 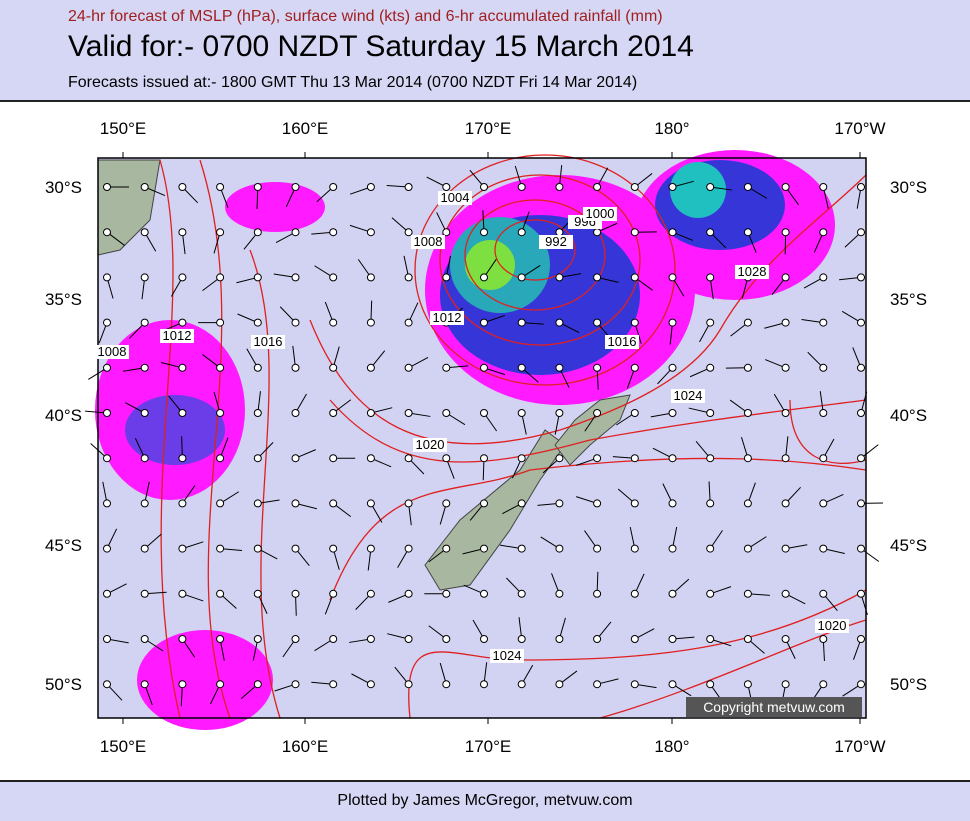 I want to click on isobar-label: 1004, so click(x=455, y=197).